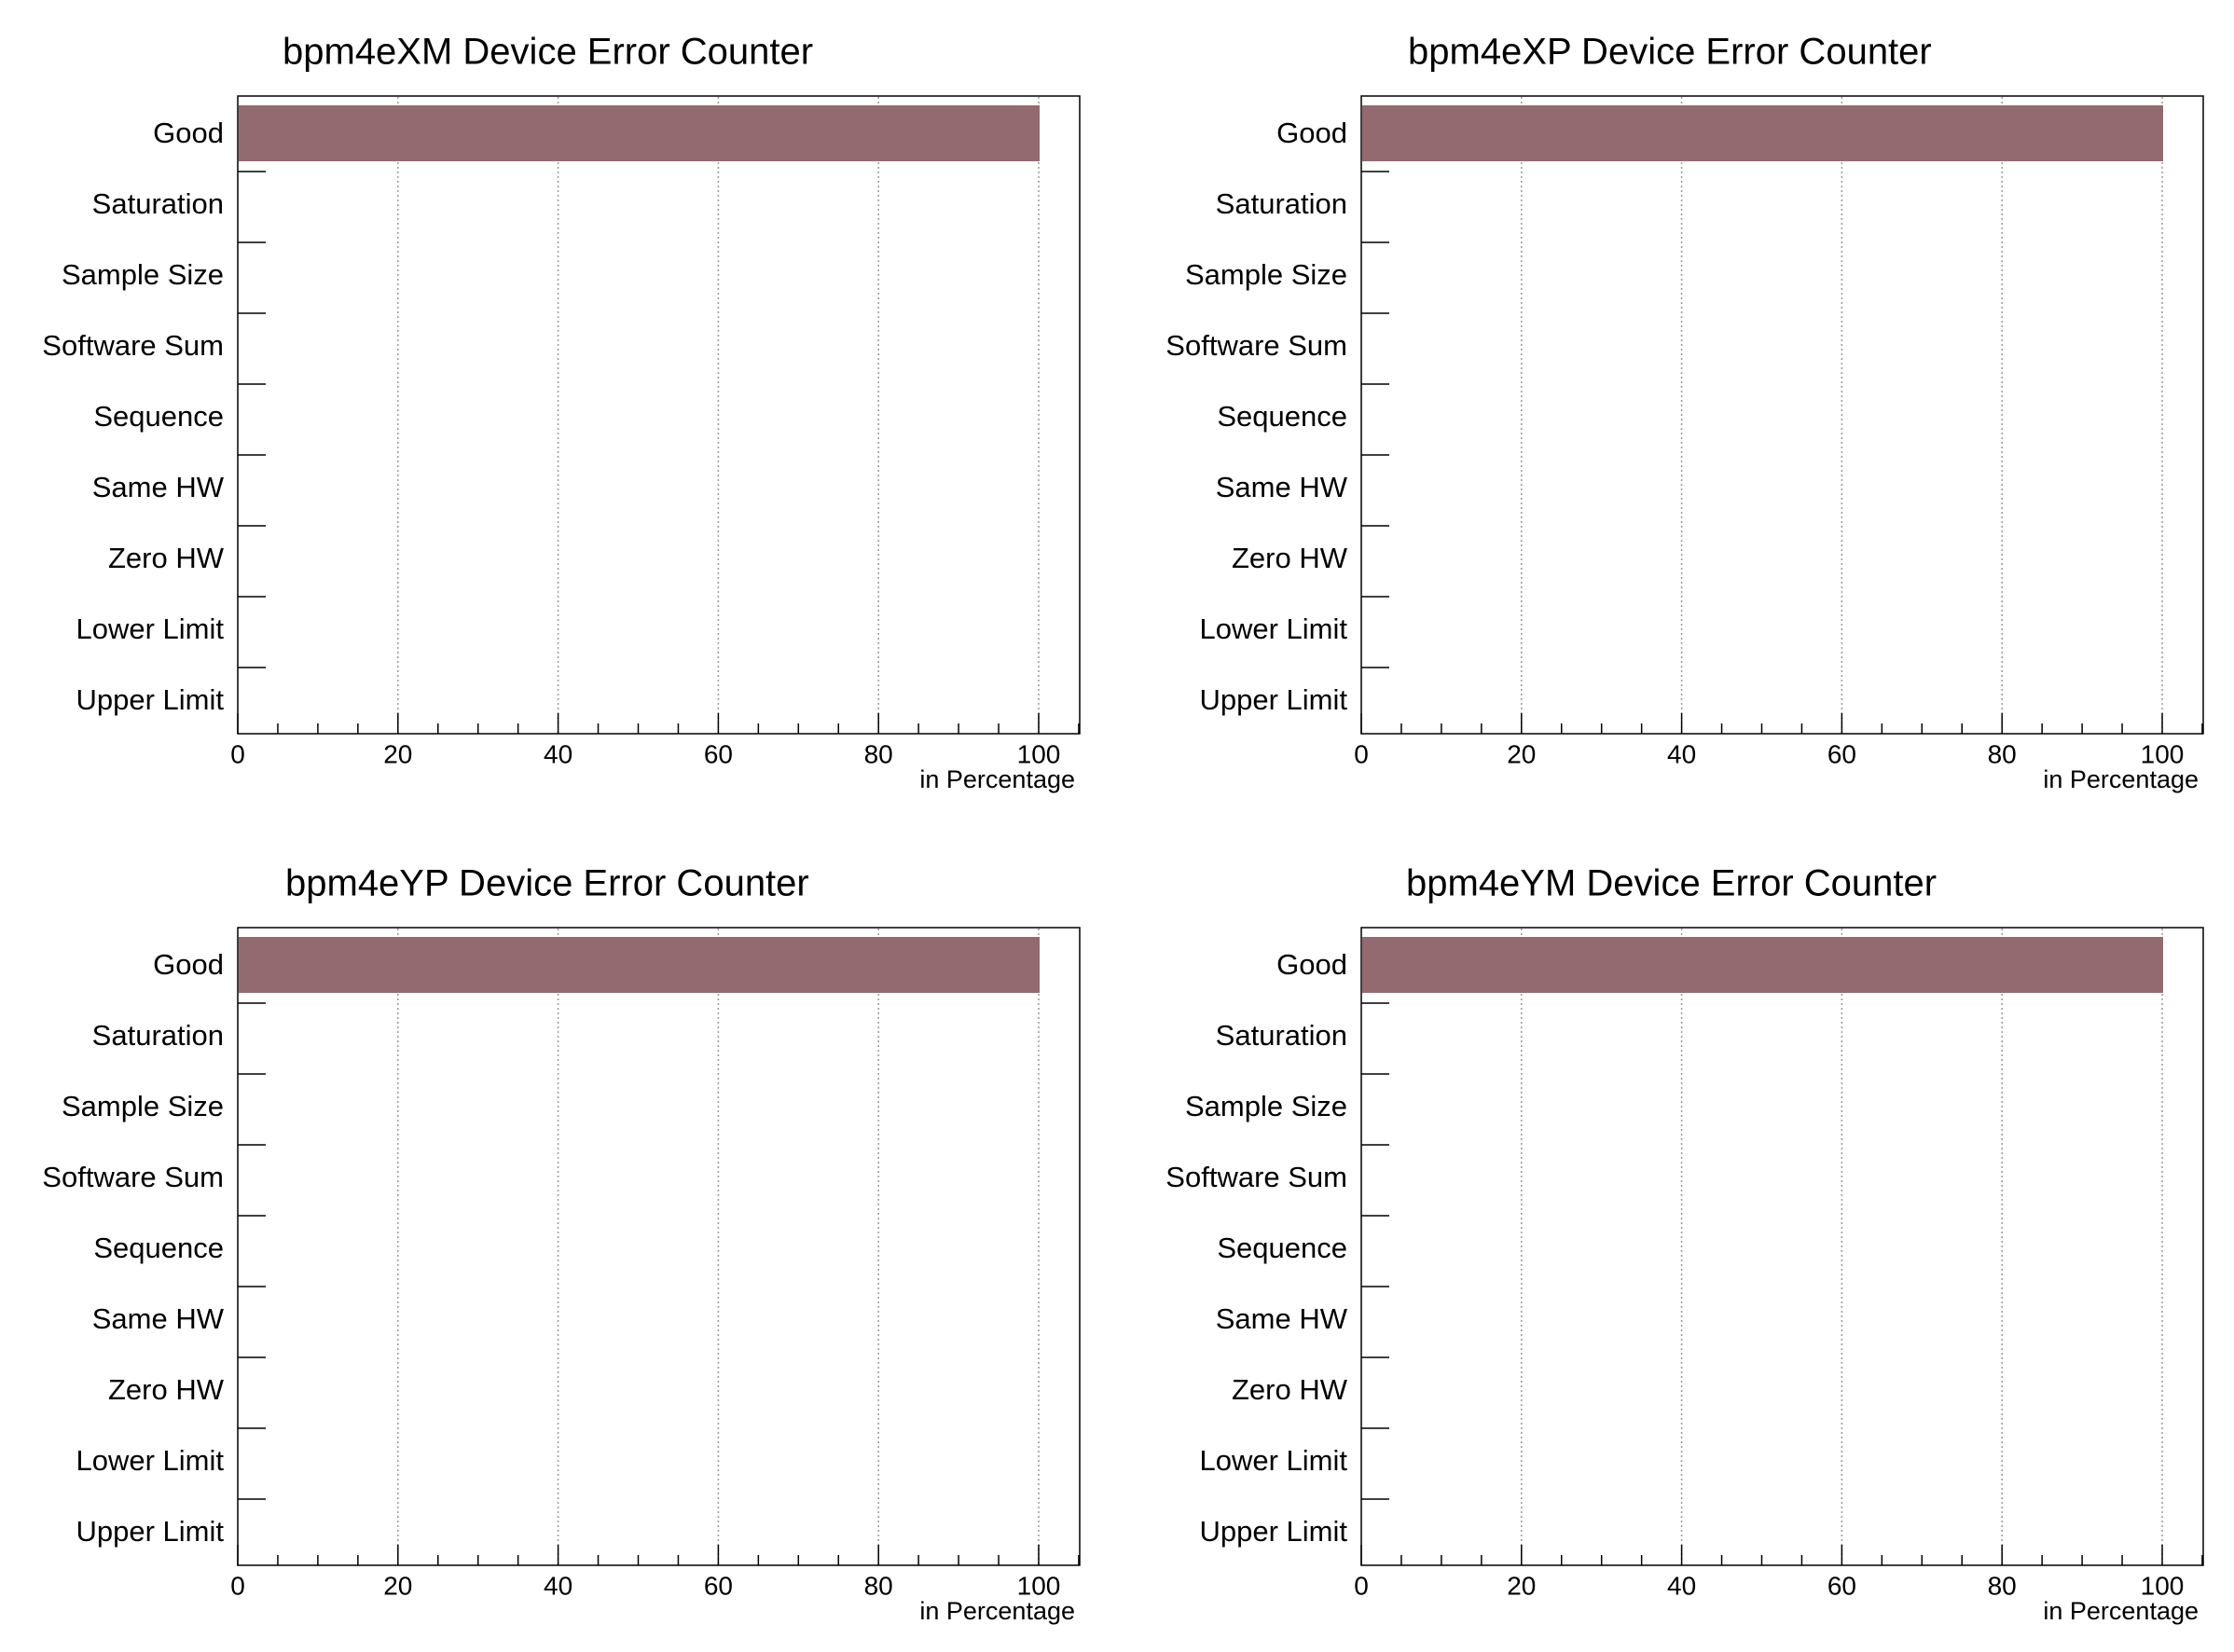 Image resolution: width=2234 pixels, height=1652 pixels. I want to click on chart-title: bpm4eYP Device Error Counter, so click(547, 884).